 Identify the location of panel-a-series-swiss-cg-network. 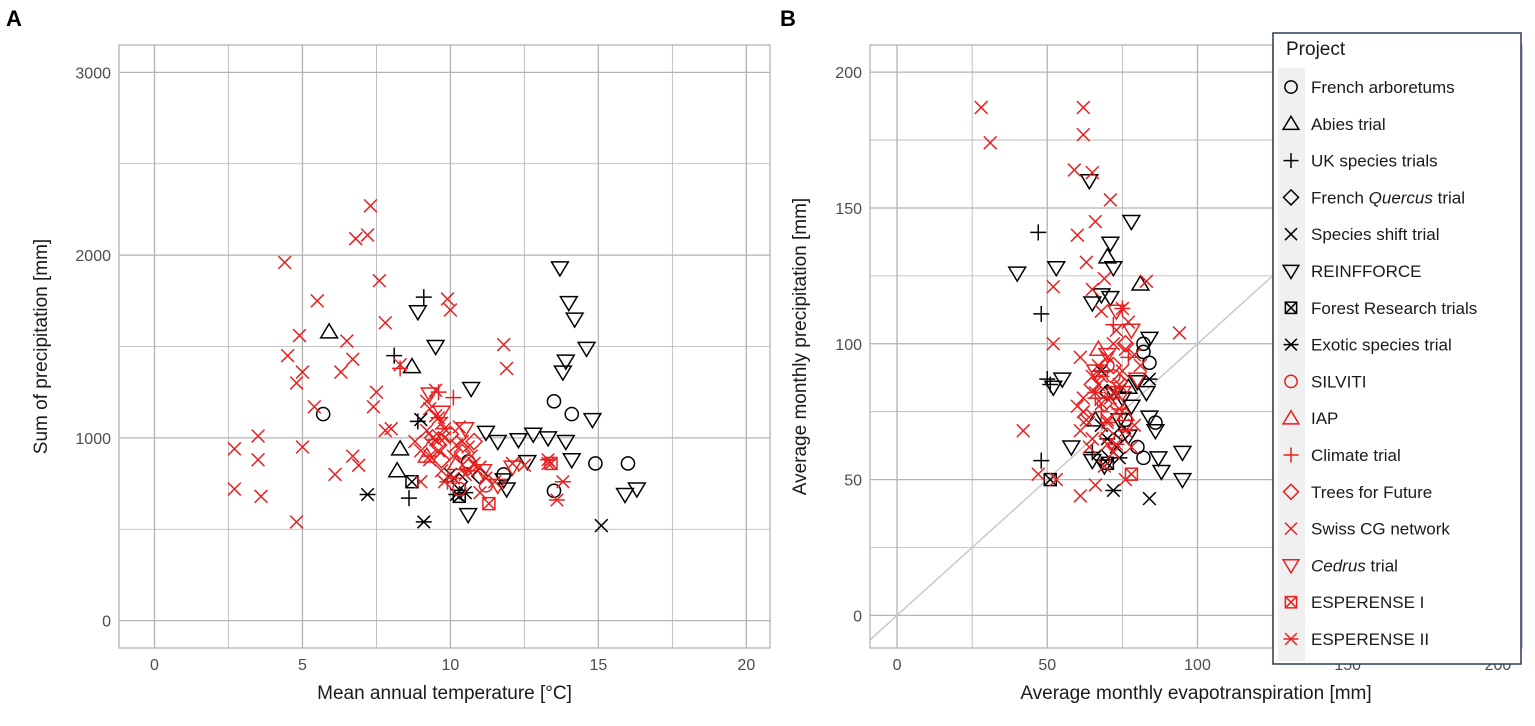
(391, 363).